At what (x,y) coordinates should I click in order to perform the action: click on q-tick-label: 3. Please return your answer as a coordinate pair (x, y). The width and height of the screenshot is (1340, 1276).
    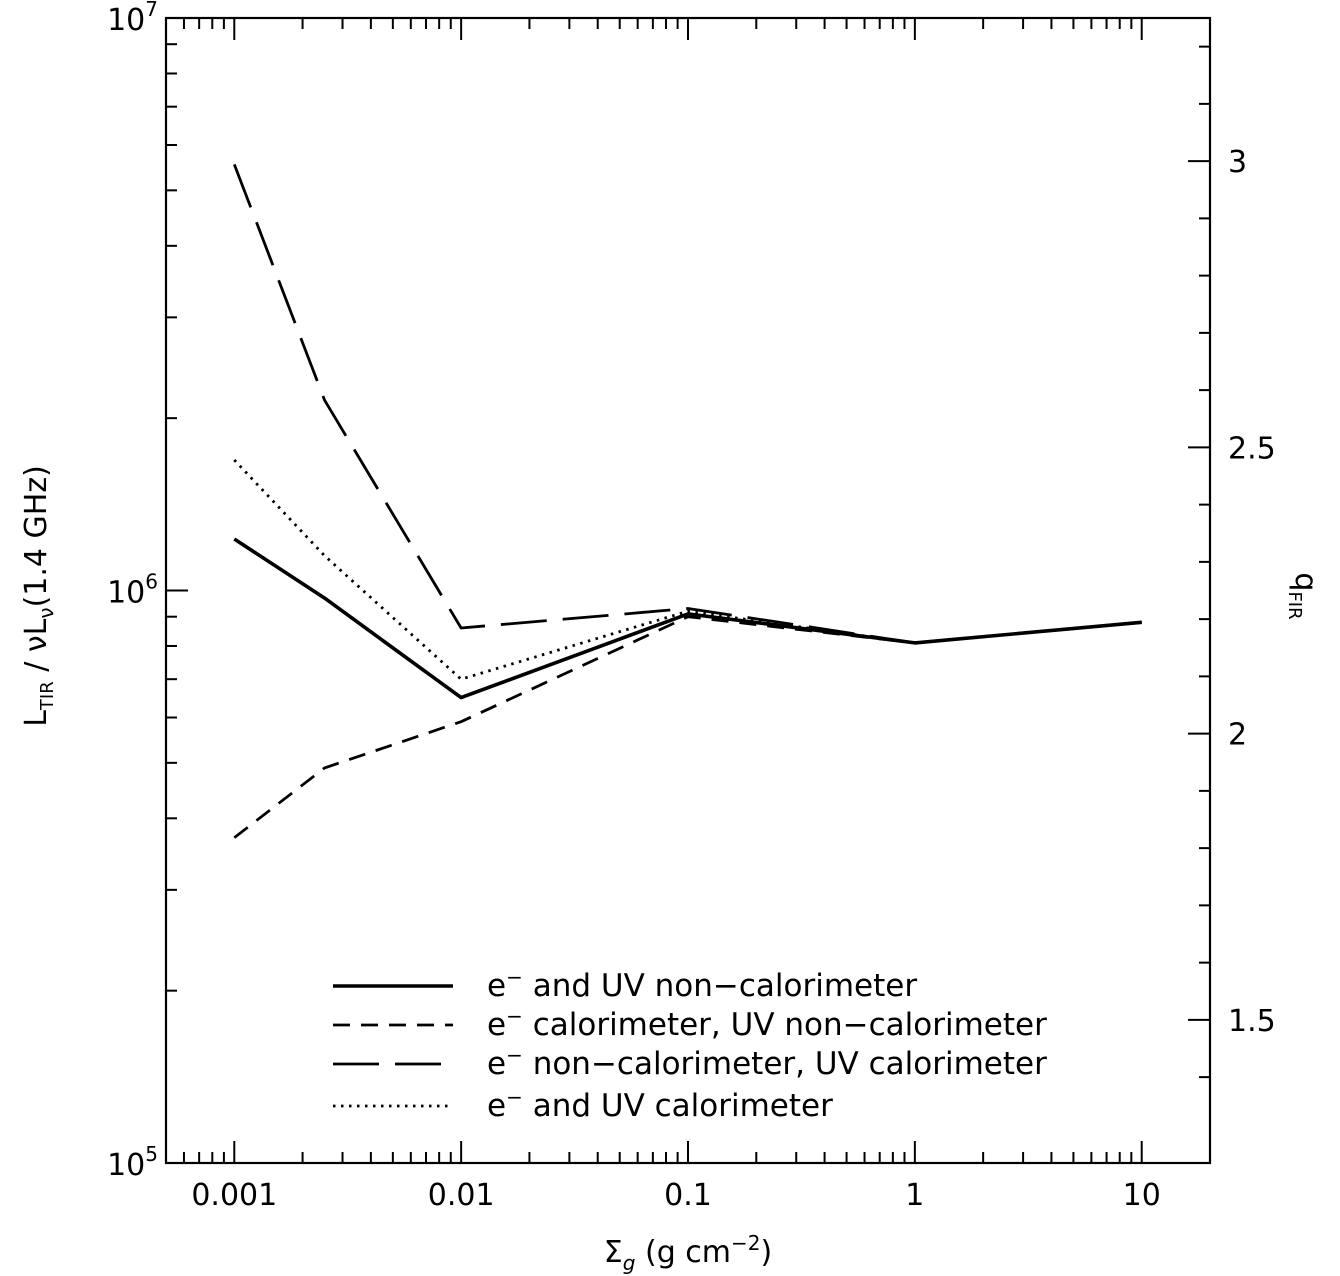
    Looking at the image, I should click on (1237, 162).